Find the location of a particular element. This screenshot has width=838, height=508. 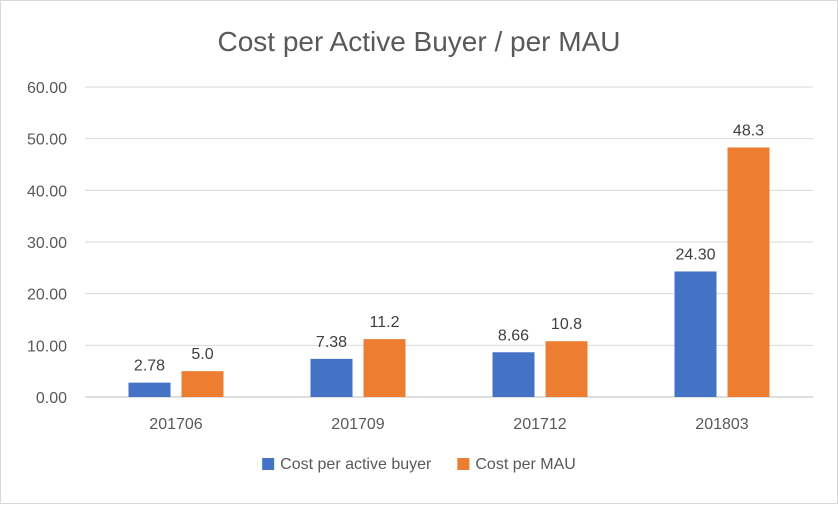

y-tick-label: 0.00 is located at coordinates (51, 398).